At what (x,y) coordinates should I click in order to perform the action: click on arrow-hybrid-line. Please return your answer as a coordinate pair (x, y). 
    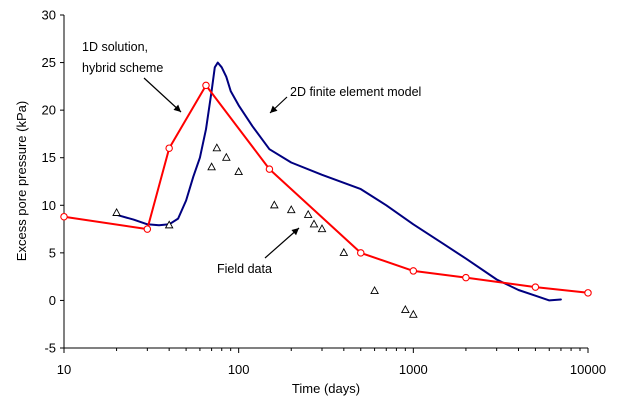
    Looking at the image, I should click on (162, 95).